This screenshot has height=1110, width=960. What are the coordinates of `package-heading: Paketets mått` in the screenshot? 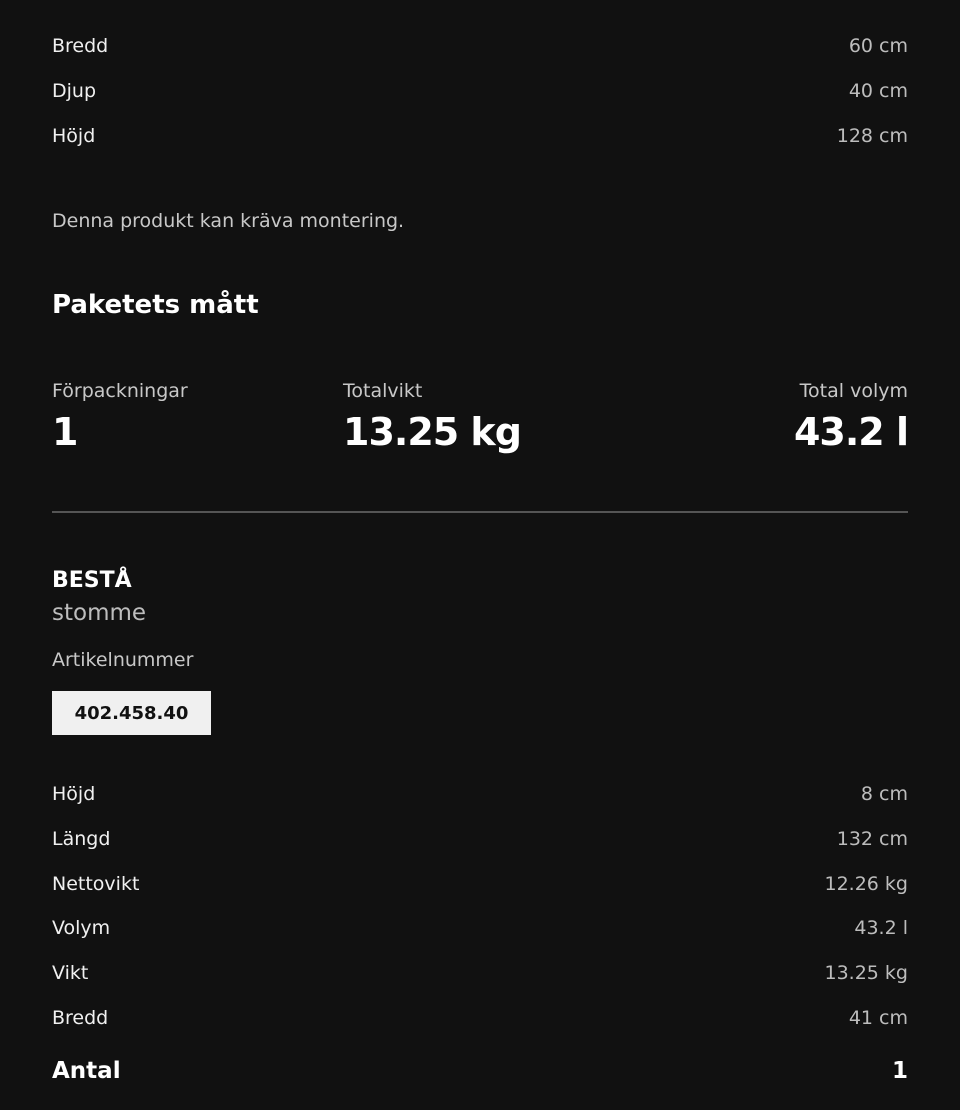 It's located at (155, 305).